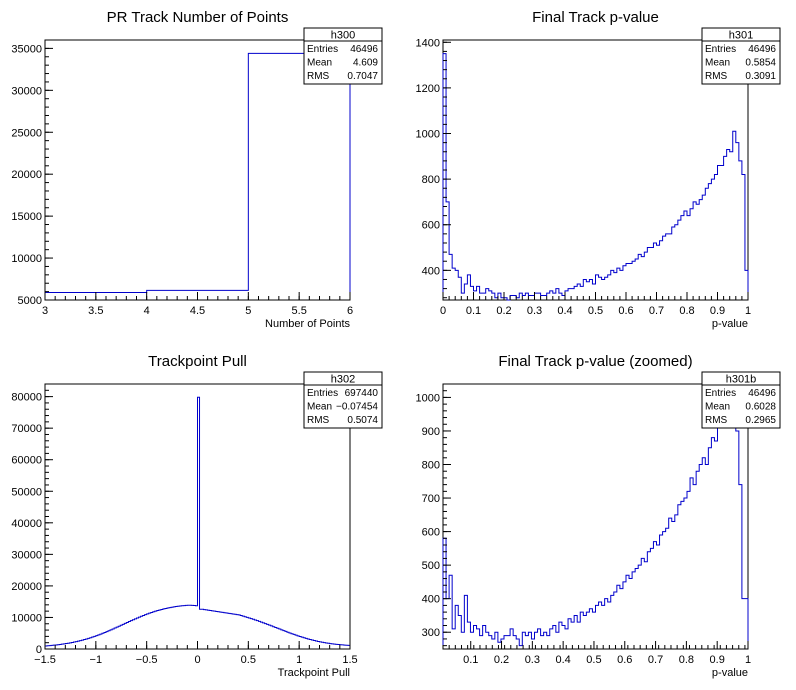 This screenshot has width=796, height=690. What do you see at coordinates (39, 650) in the screenshot?
I see `y-tick-label: 0` at bounding box center [39, 650].